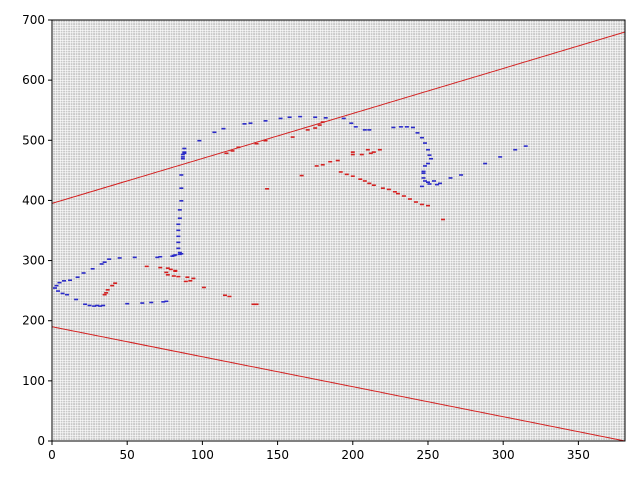 The height and width of the screenshot is (480, 640). Describe the element at coordinates (33, 200) in the screenshot. I see `y-tick-label-400: 400` at that location.